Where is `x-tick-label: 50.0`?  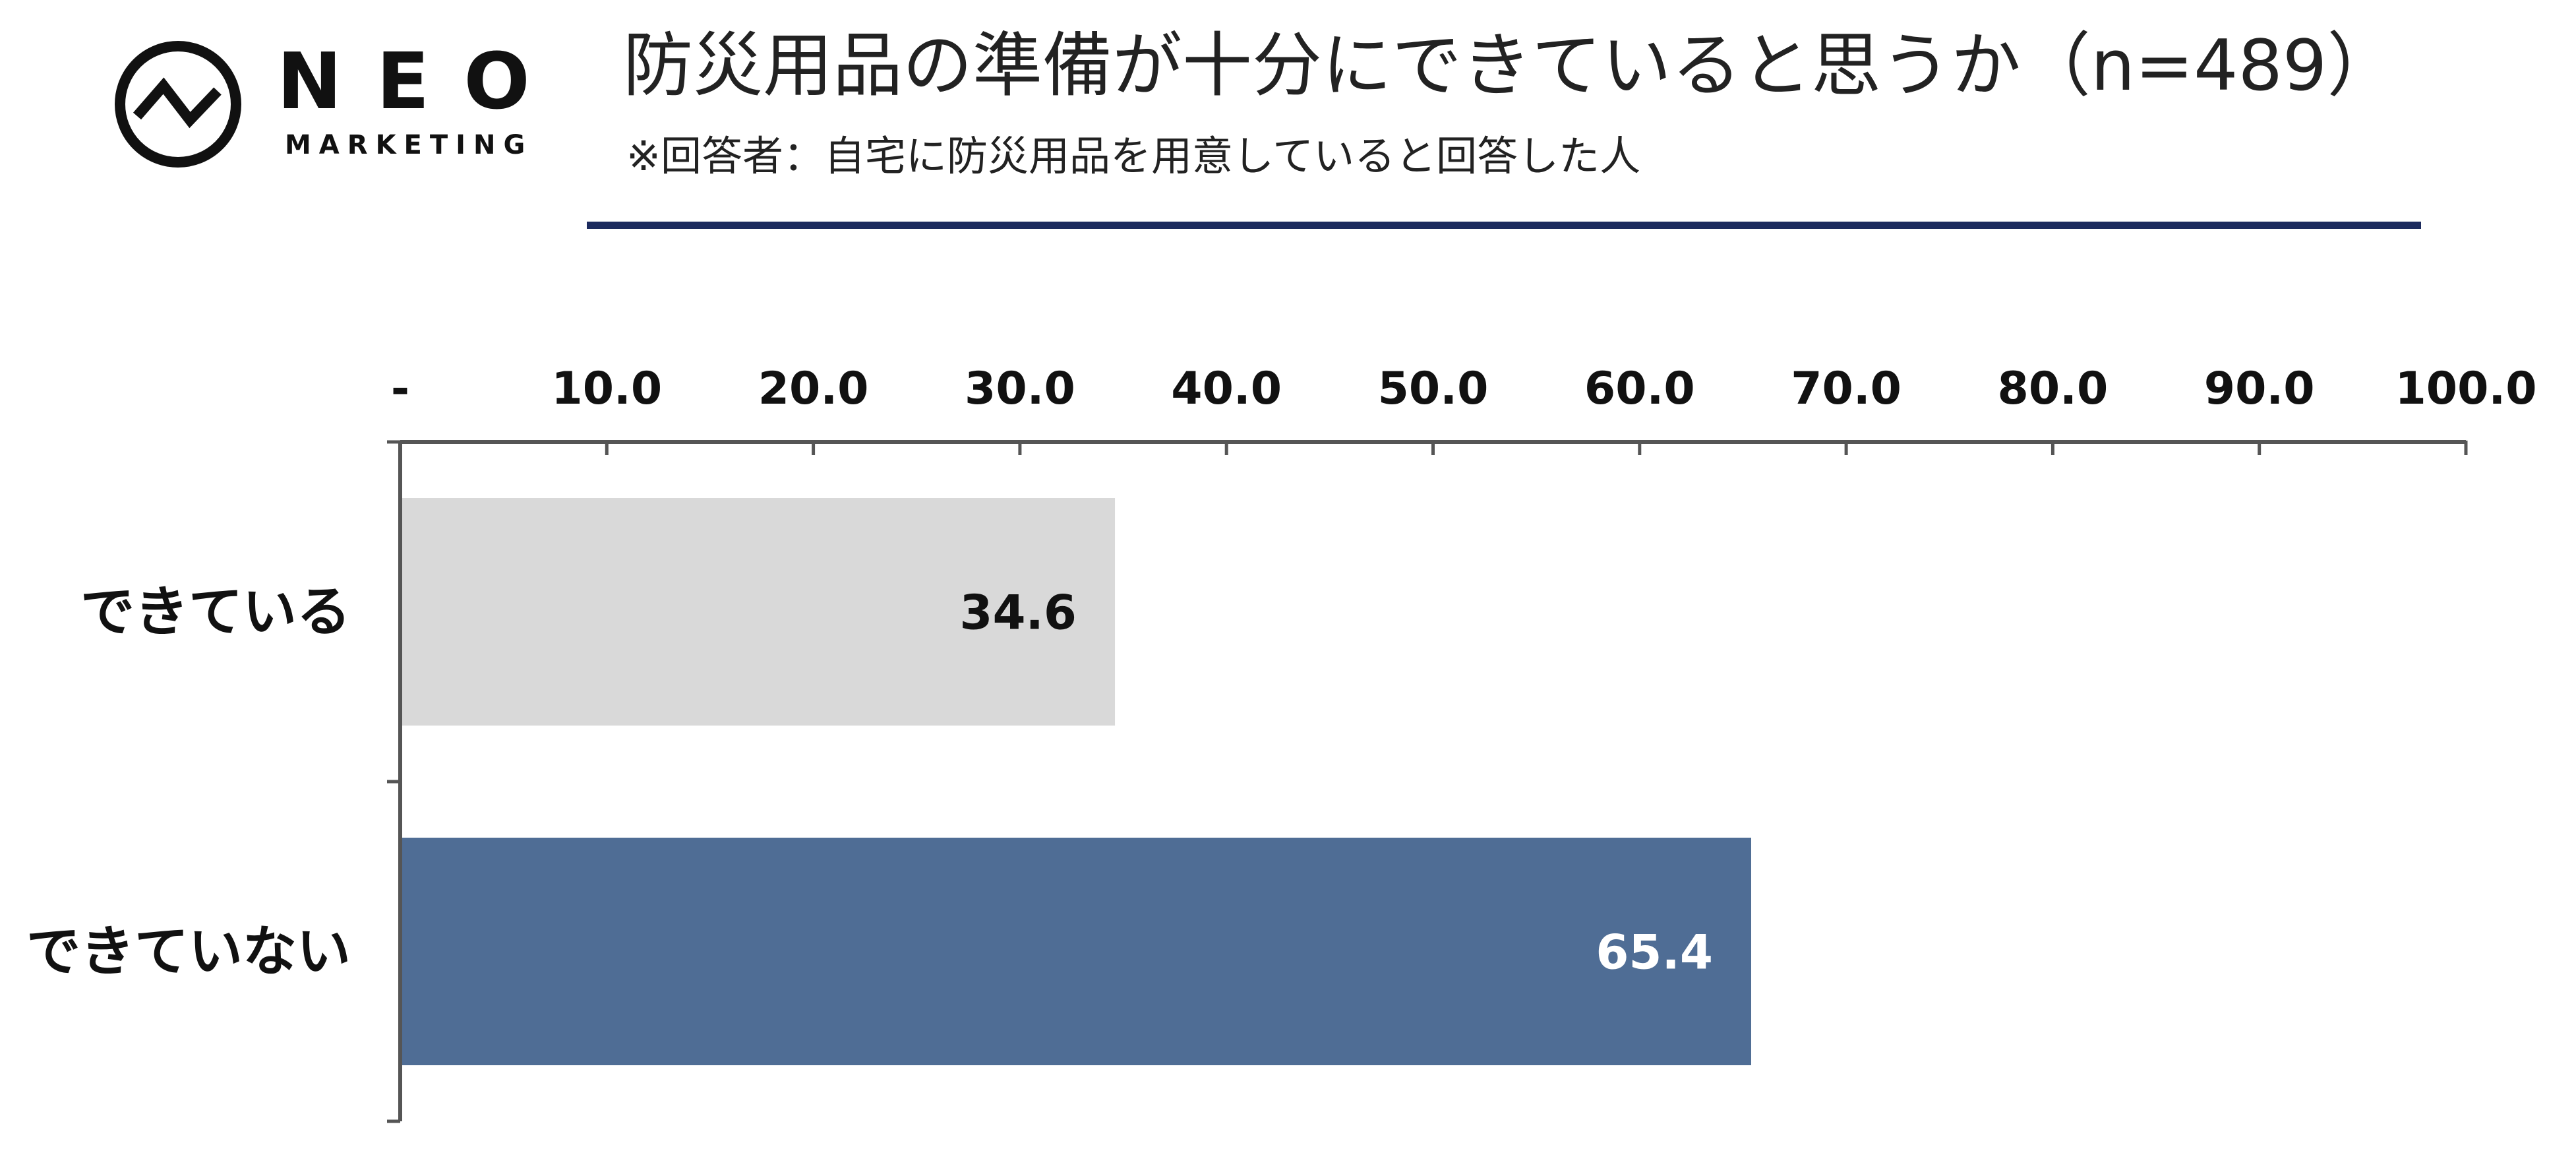 x-tick-label: 50.0 is located at coordinates (1433, 389).